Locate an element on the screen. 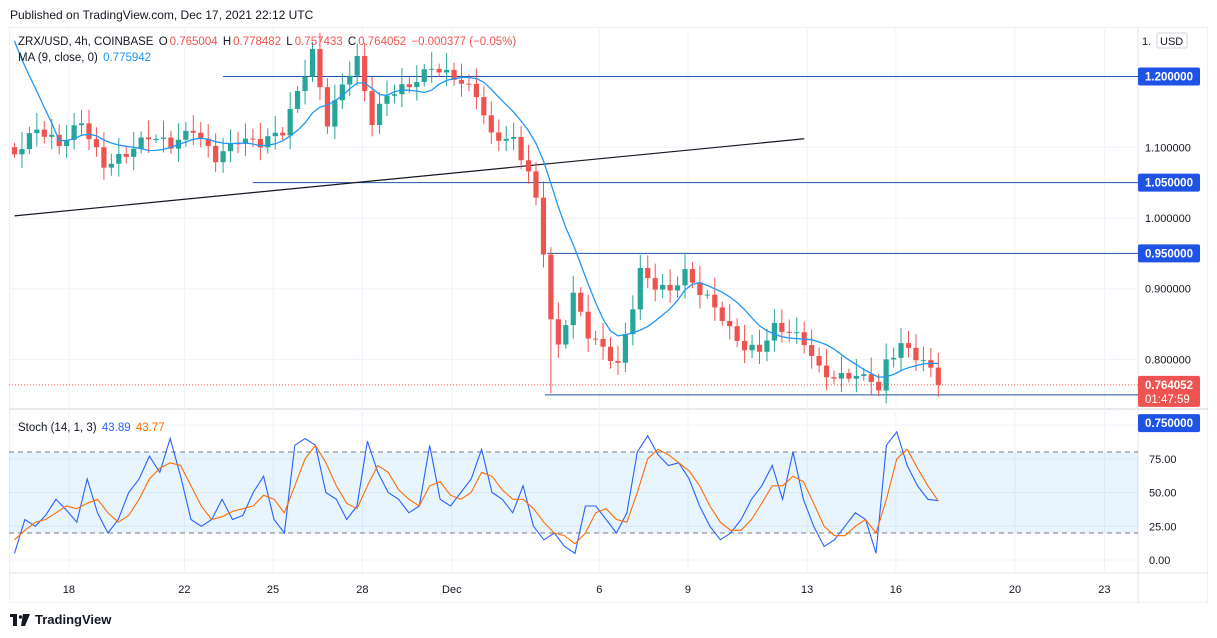 The height and width of the screenshot is (638, 1217). time-tick-label: 16 is located at coordinates (896, 590).